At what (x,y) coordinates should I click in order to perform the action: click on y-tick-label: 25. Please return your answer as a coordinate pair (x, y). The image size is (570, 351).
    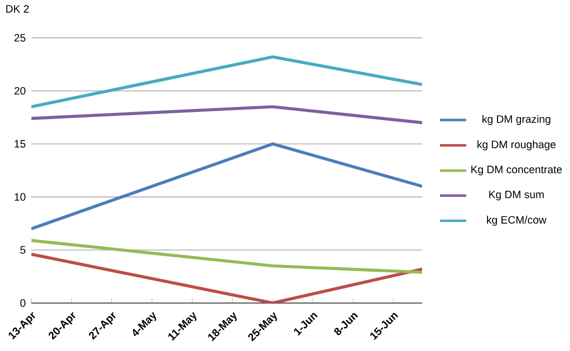
    Looking at the image, I should click on (20, 38).